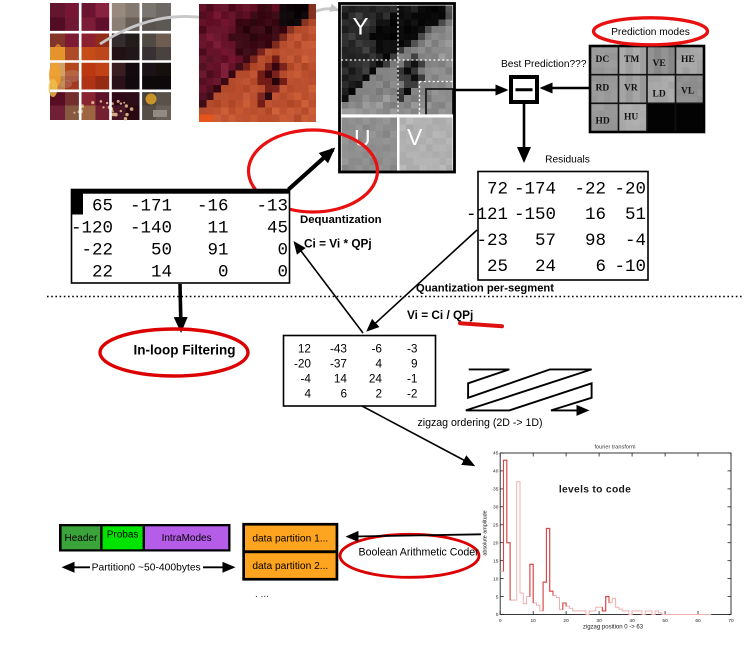 This screenshot has width=744, height=656. What do you see at coordinates (497, 189) in the screenshot?
I see `svg-text: 72` at bounding box center [497, 189].